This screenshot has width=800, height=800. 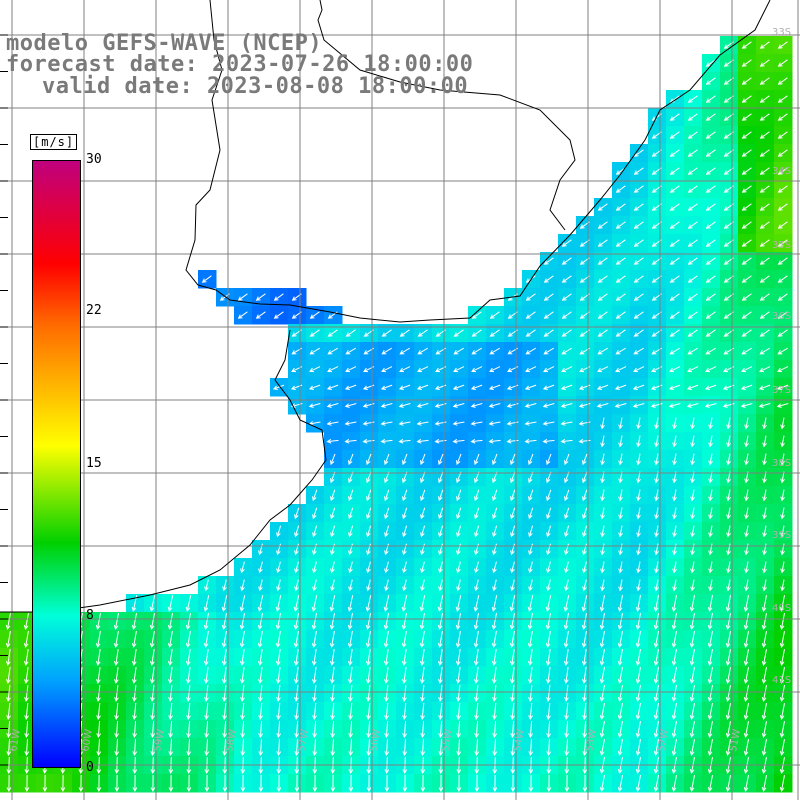 What do you see at coordinates (781, 463) in the screenshot?
I see `latitude-label: 38S` at bounding box center [781, 463].